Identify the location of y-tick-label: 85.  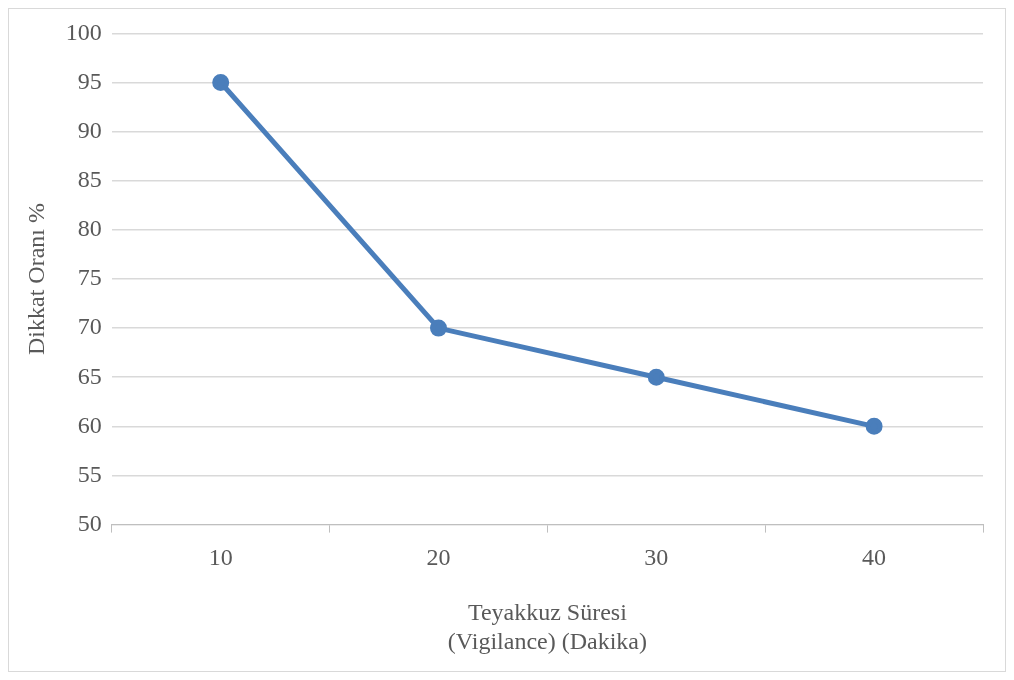
(89, 179).